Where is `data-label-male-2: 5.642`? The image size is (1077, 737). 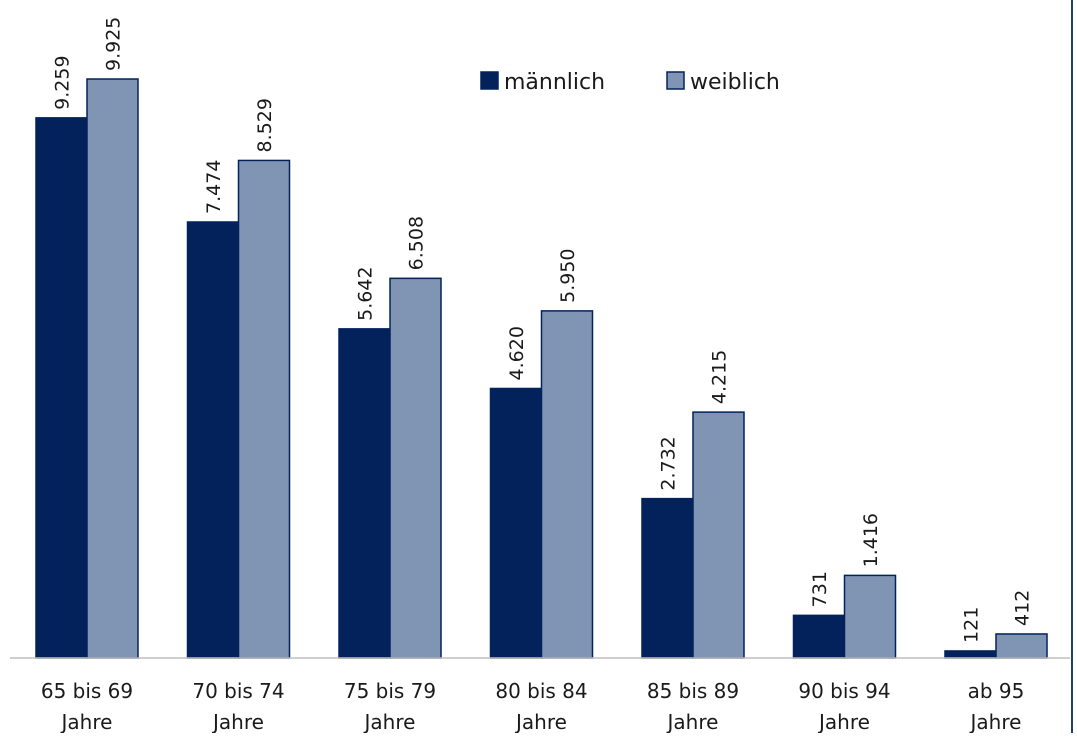 data-label-male-2: 5.642 is located at coordinates (366, 293).